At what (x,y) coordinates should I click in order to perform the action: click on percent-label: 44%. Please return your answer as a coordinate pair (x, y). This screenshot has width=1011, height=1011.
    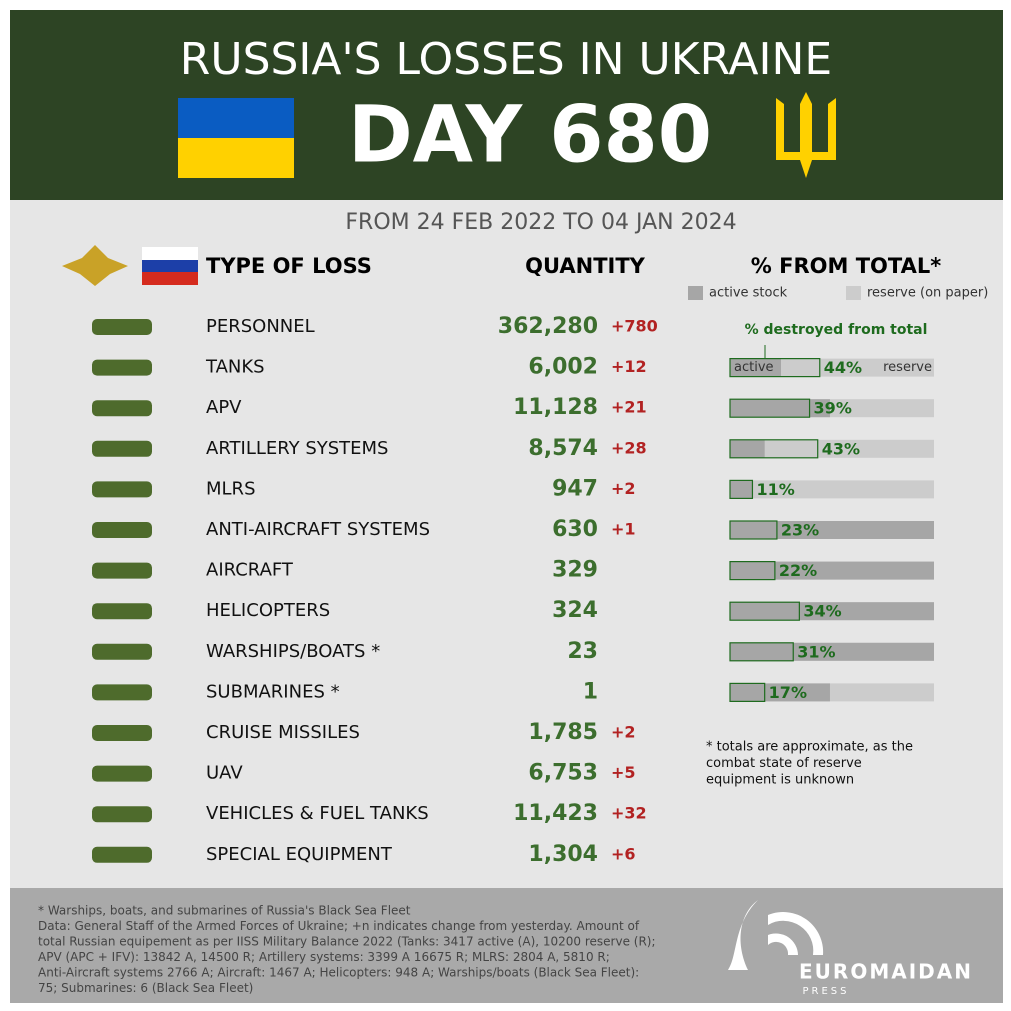
    Looking at the image, I should click on (843, 367).